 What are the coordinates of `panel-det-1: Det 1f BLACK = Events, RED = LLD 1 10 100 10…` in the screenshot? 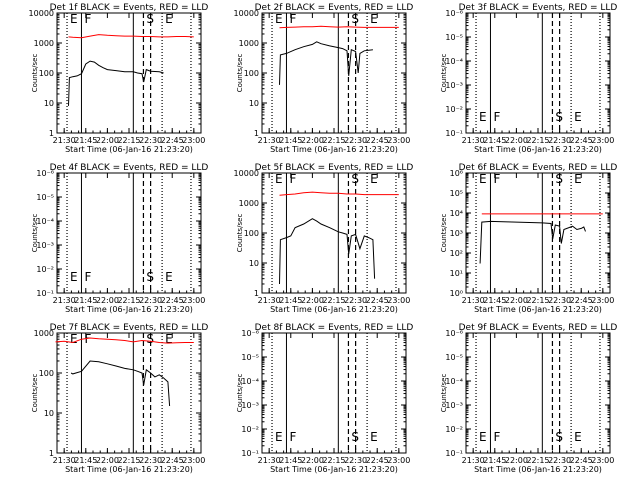 It's located at (119, 78).